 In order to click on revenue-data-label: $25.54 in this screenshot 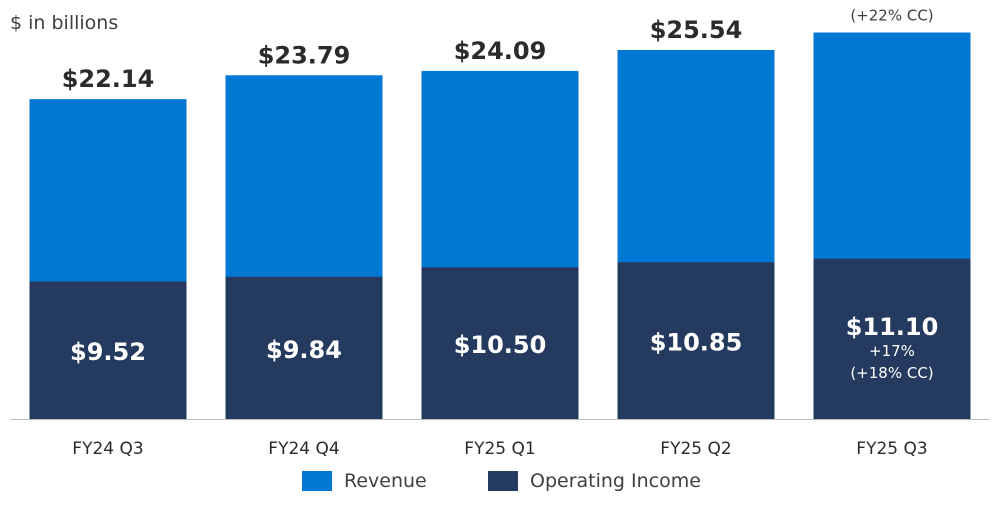, I will do `click(696, 30)`.